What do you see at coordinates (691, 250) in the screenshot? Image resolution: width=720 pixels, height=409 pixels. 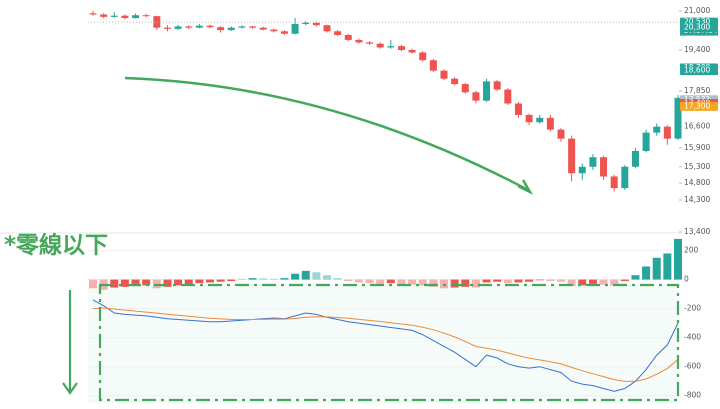 I see `y-tick-label: 200` at bounding box center [691, 250].